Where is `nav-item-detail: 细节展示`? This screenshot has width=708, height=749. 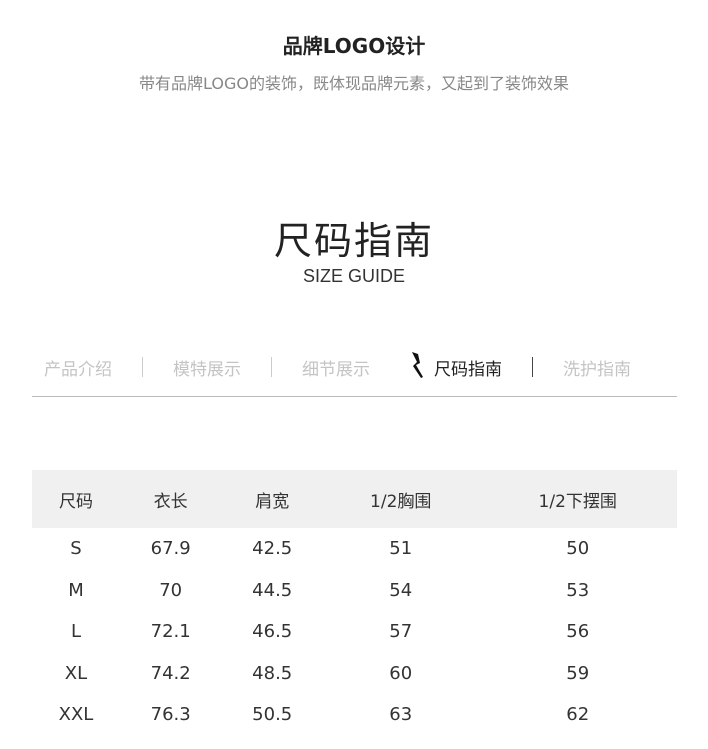
nav-item-detail: 细节展示 is located at coordinates (336, 370).